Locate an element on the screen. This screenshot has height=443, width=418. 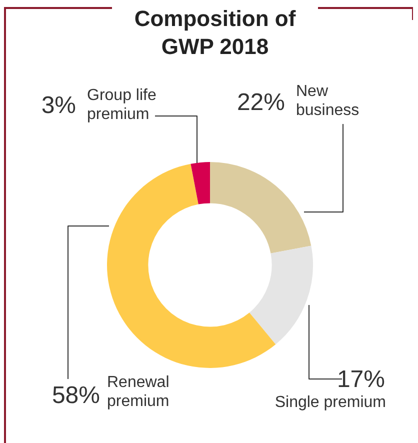
data-label: 17% is located at coordinates (360, 379).